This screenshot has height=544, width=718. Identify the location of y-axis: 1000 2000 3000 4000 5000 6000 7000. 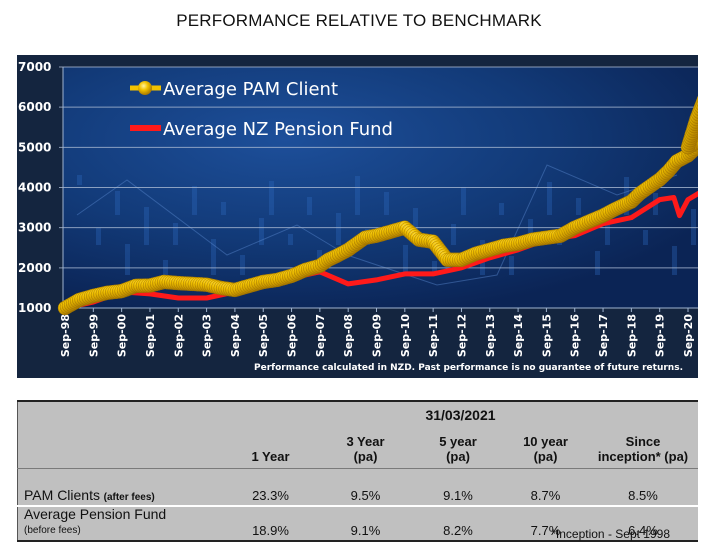
(34, 187).